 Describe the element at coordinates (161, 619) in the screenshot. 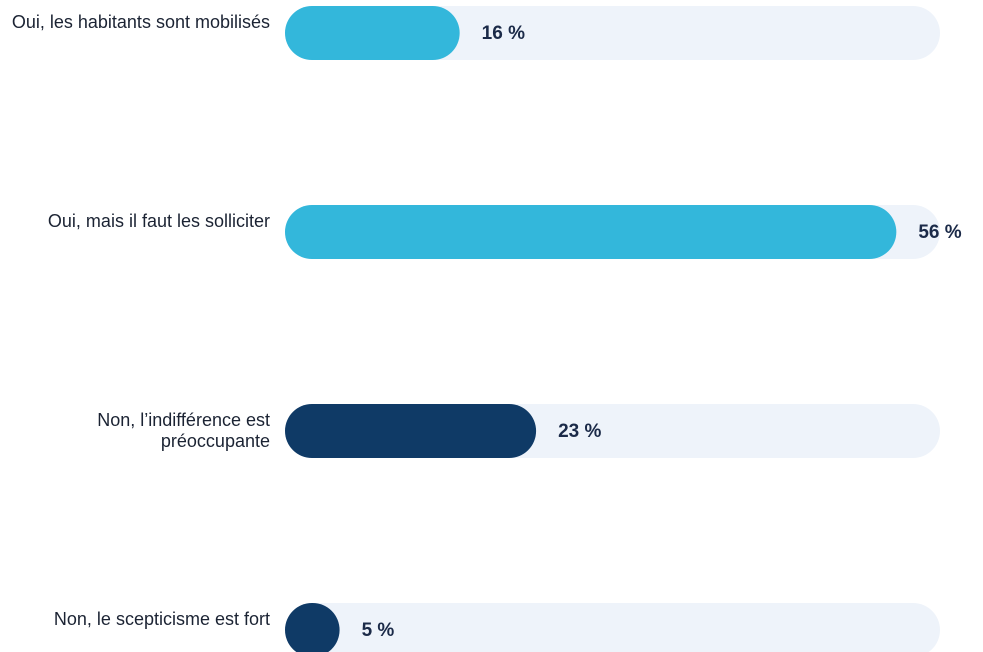

I see `category-label: Non, le scepticisme est fort` at that location.